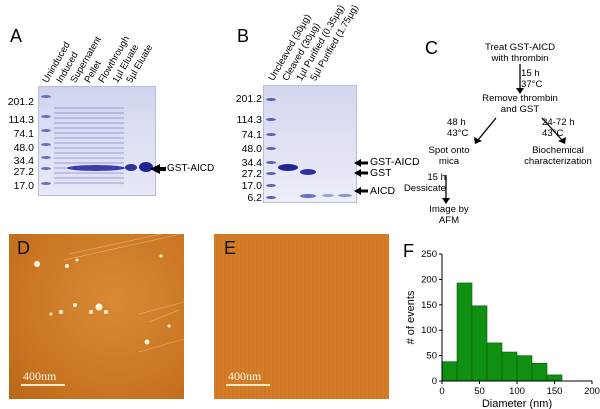 The height and width of the screenshot is (409, 600). What do you see at coordinates (89, 147) in the screenshot?
I see `gel-smear` at bounding box center [89, 147].